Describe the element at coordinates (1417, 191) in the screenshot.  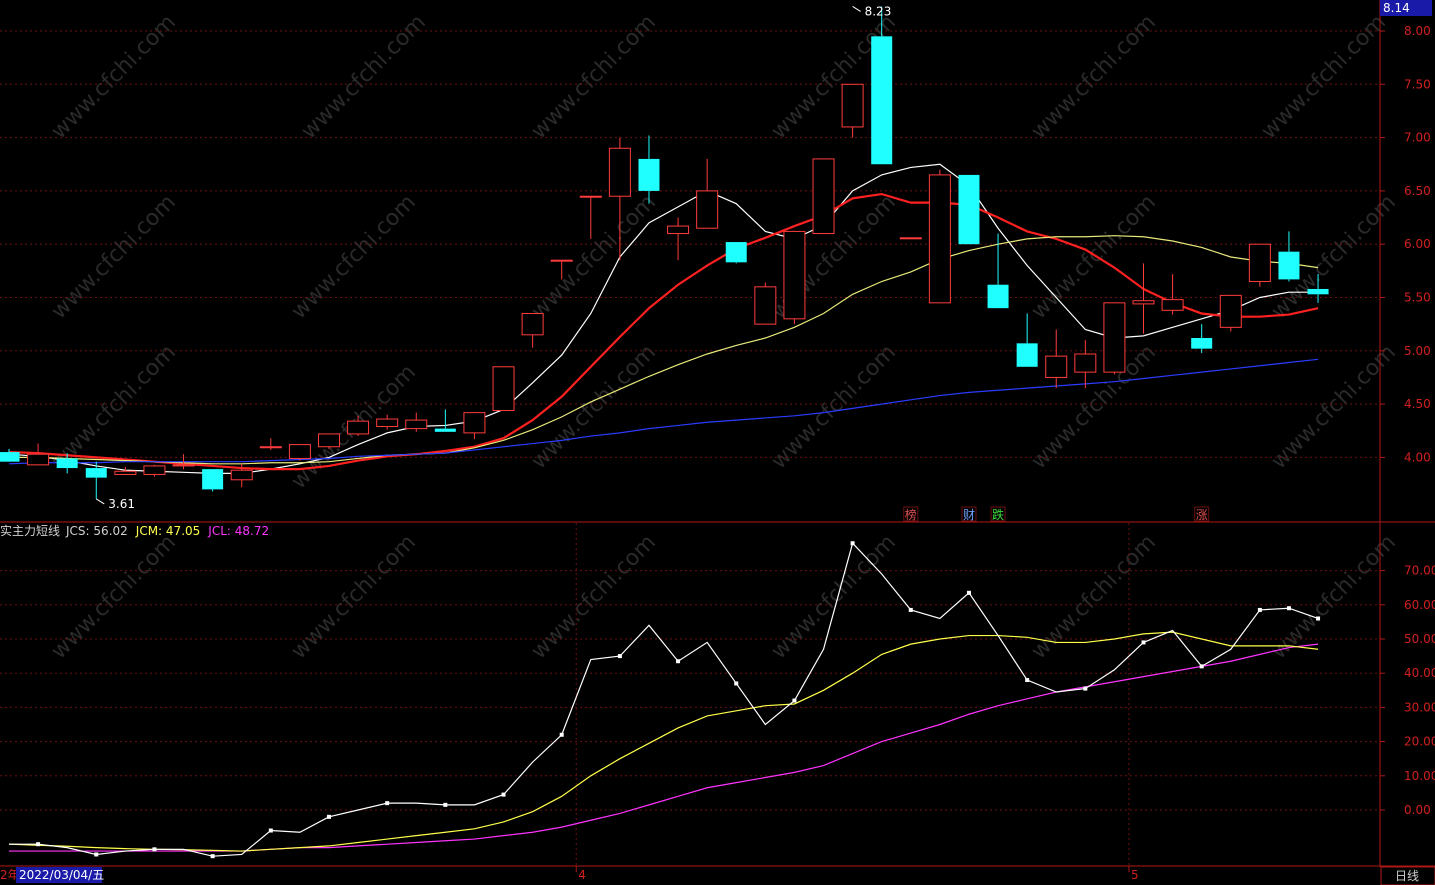
I see `price-axis-label: 6.50` at that location.